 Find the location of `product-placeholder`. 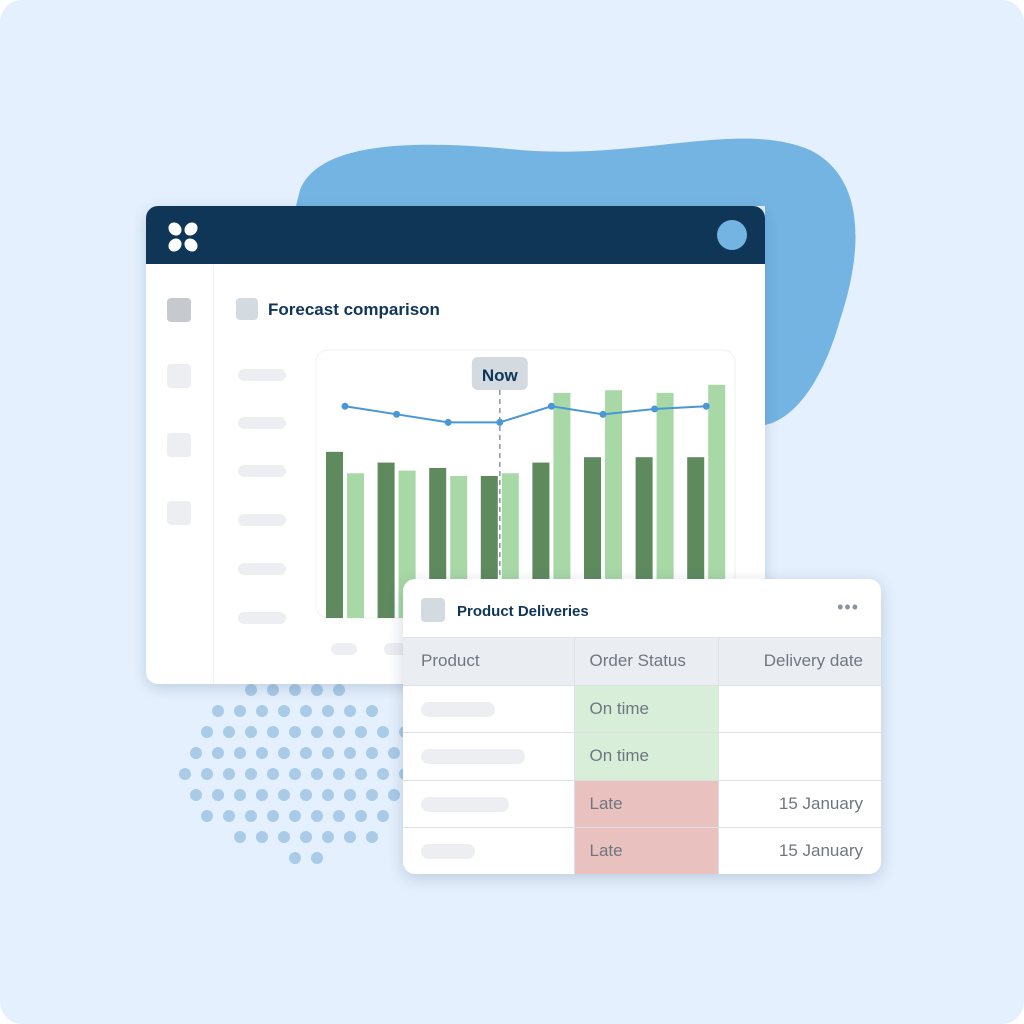

product-placeholder is located at coordinates (473, 757).